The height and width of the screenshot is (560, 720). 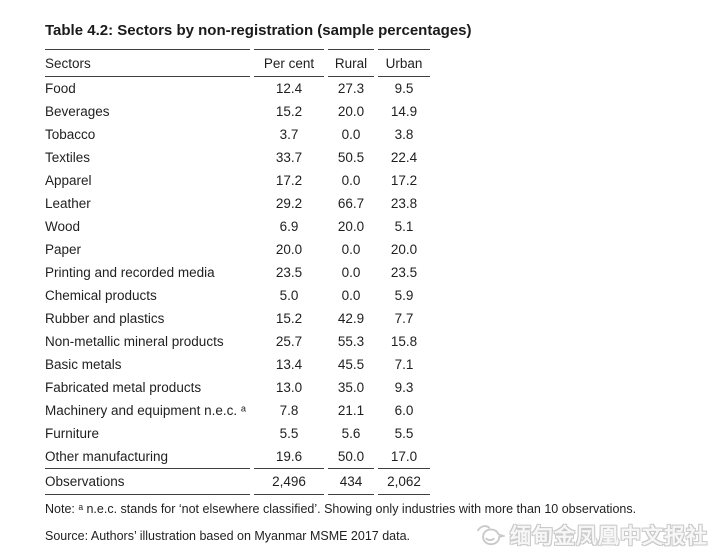 I want to click on urban-cell: 17.0, so click(x=404, y=456).